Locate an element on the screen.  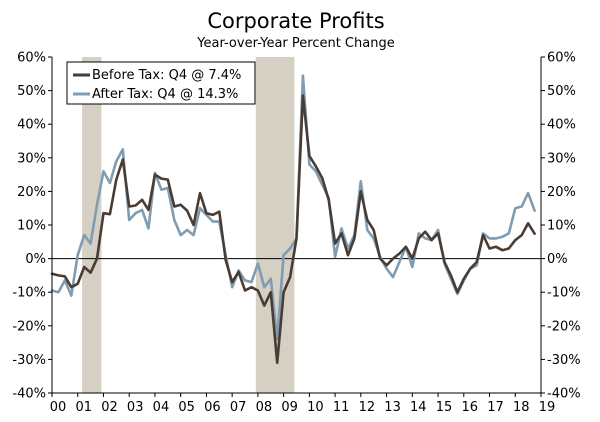
y-tick-label-right: -40% is located at coordinates (564, 394).